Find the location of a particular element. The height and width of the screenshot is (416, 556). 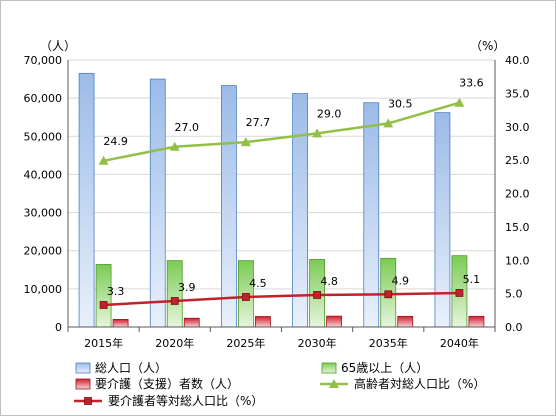

y-left-tick-label: 20,000 is located at coordinates (43, 251).